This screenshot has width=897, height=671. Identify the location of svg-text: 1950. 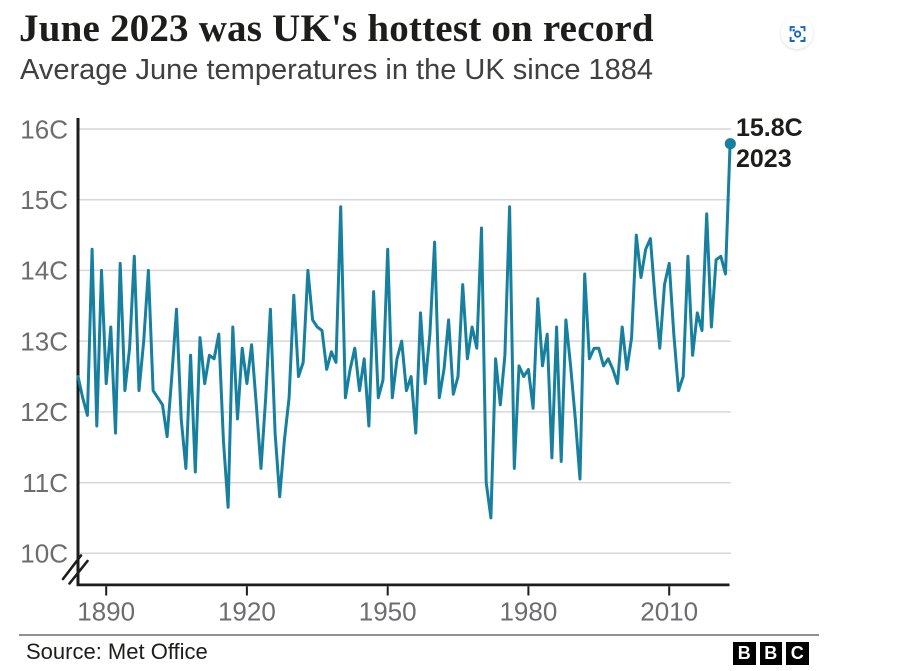
(388, 612).